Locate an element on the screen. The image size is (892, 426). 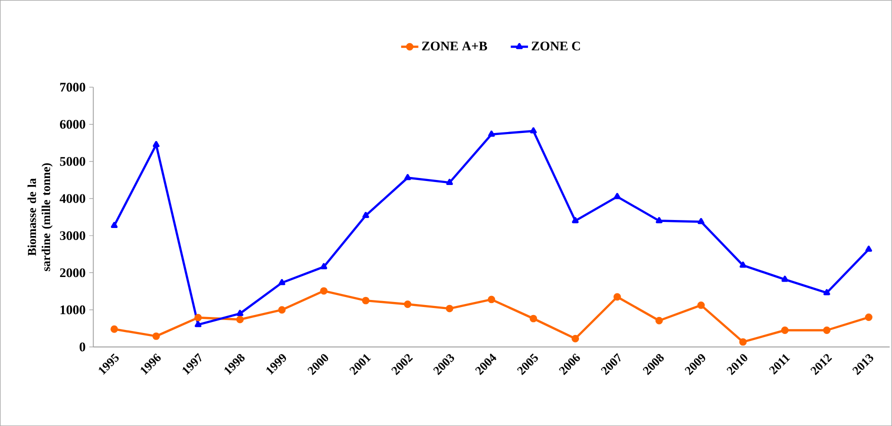
y-tick-label: 0 is located at coordinates (83, 347).